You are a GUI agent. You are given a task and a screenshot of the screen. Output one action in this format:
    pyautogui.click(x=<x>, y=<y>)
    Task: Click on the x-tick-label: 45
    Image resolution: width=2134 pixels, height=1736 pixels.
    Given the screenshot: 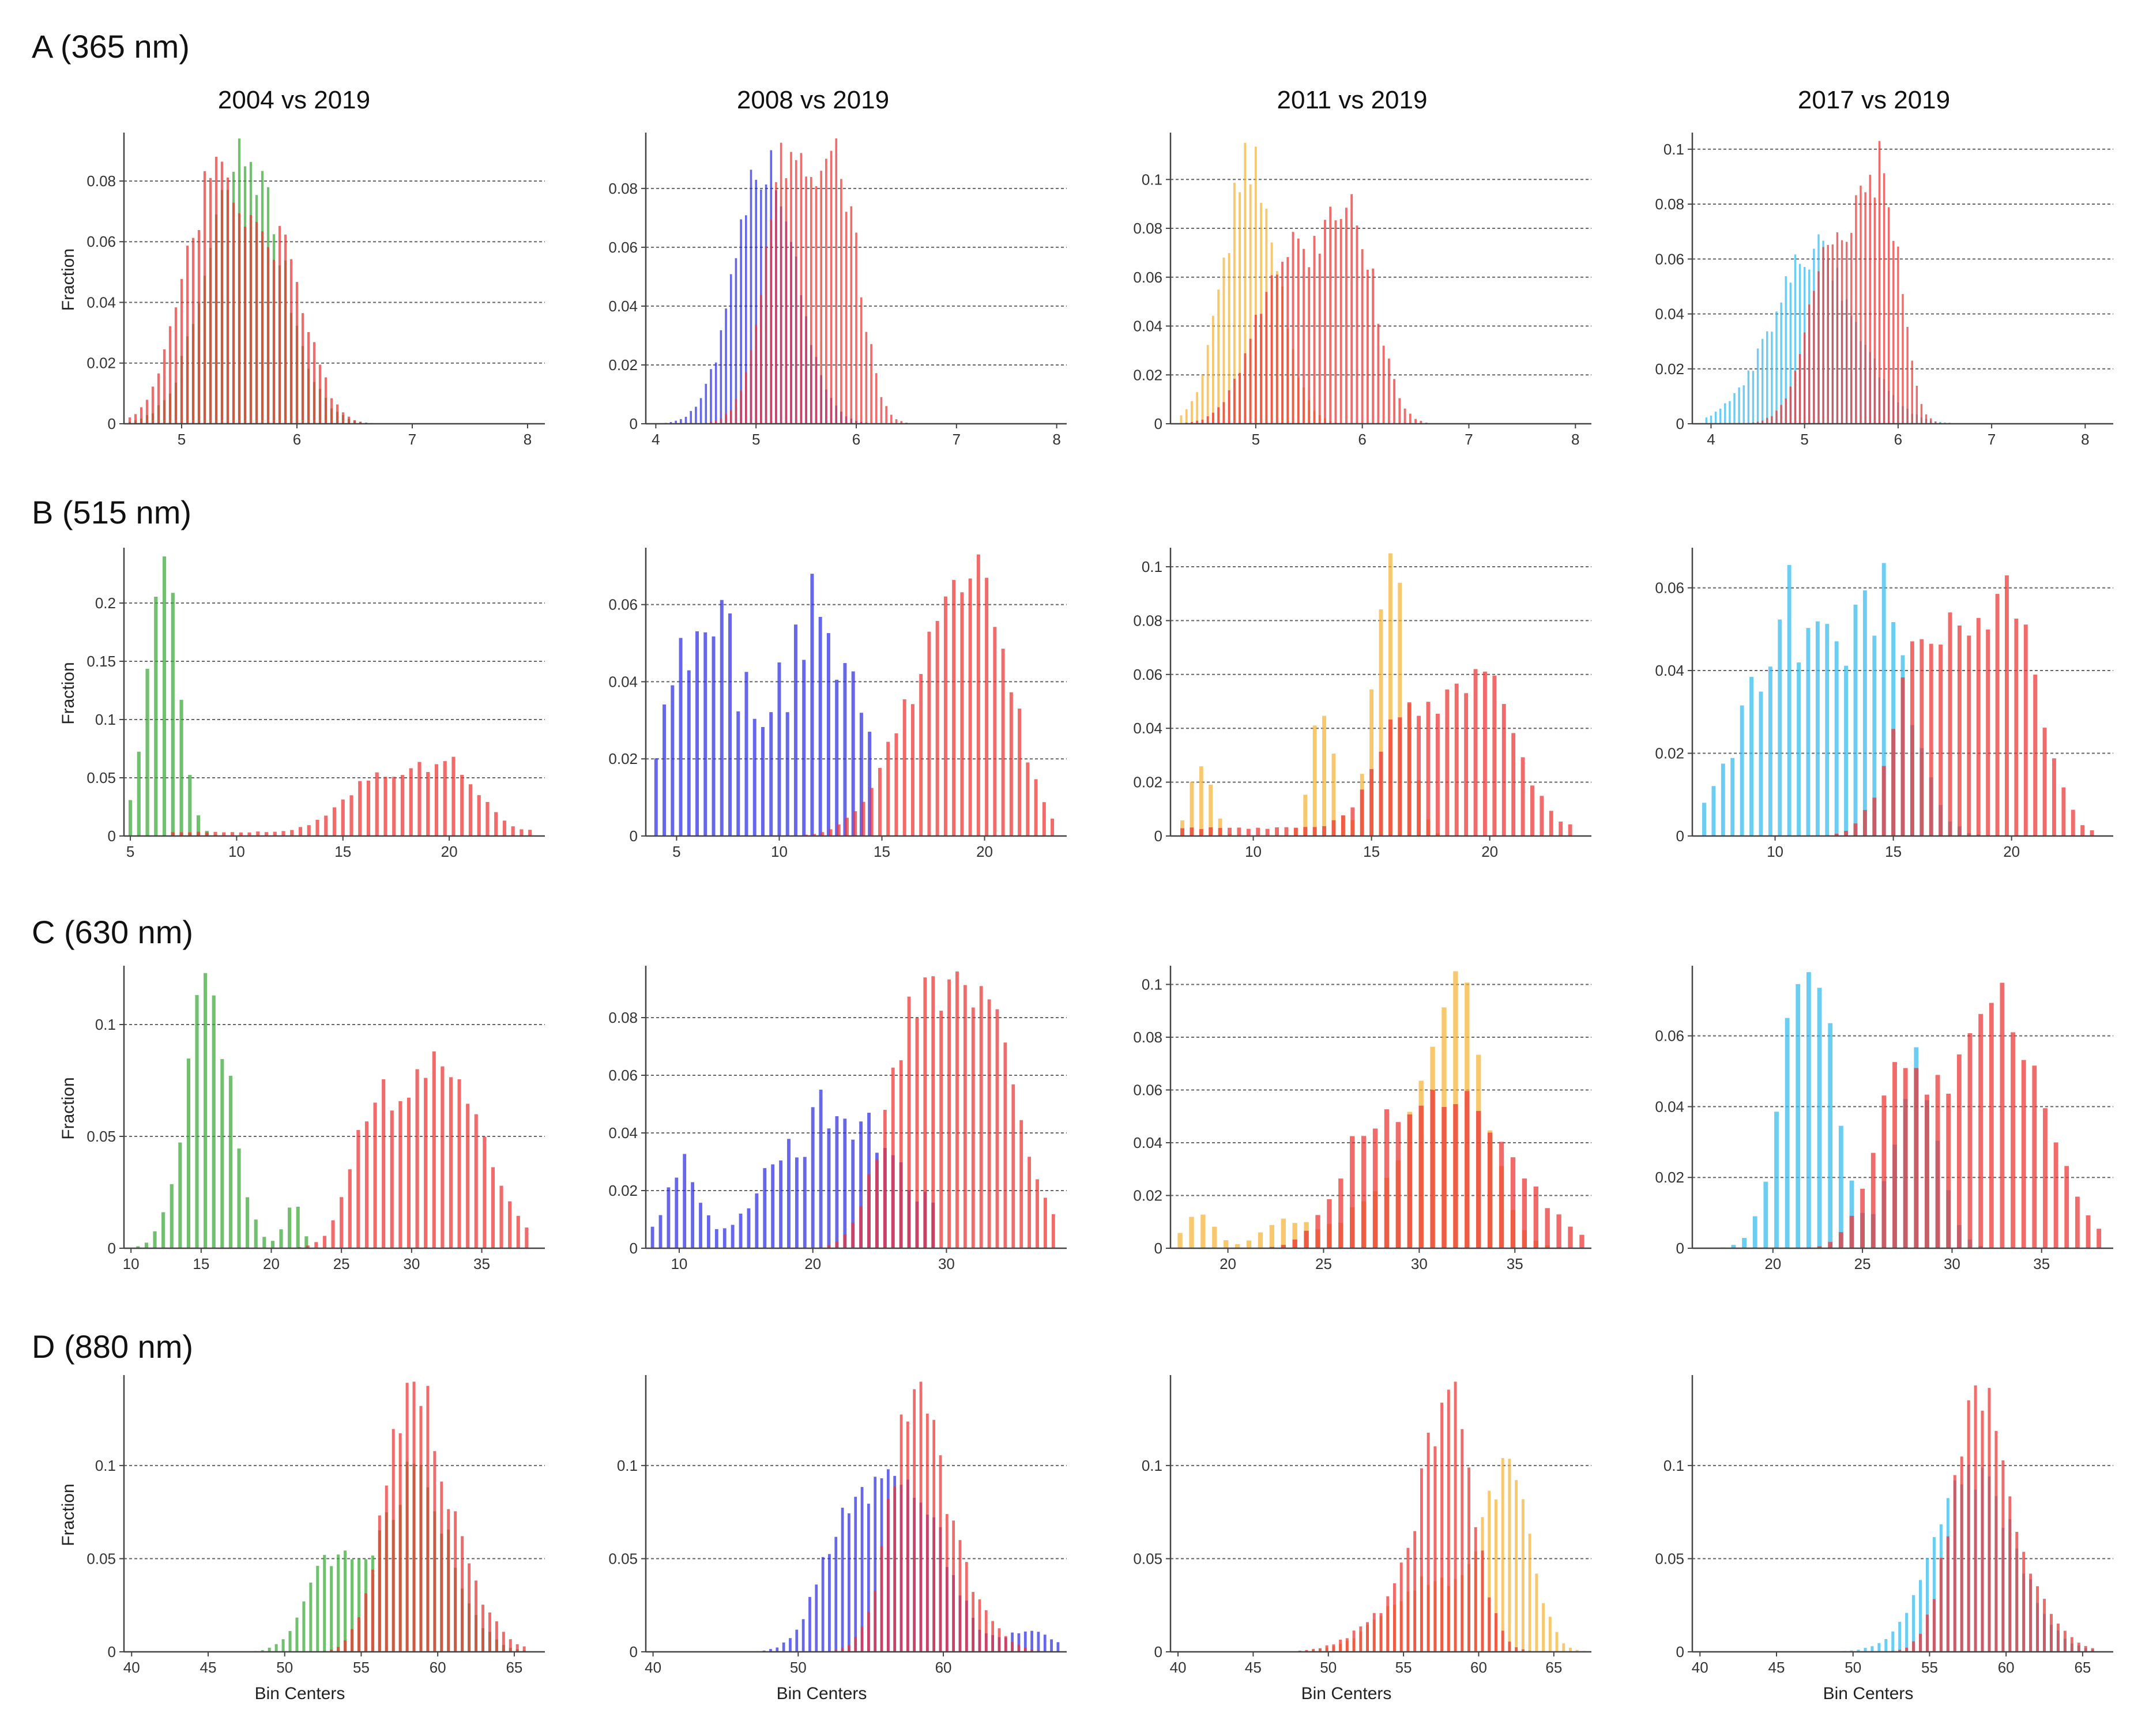 What is the action you would take?
    pyautogui.click(x=1253, y=1667)
    